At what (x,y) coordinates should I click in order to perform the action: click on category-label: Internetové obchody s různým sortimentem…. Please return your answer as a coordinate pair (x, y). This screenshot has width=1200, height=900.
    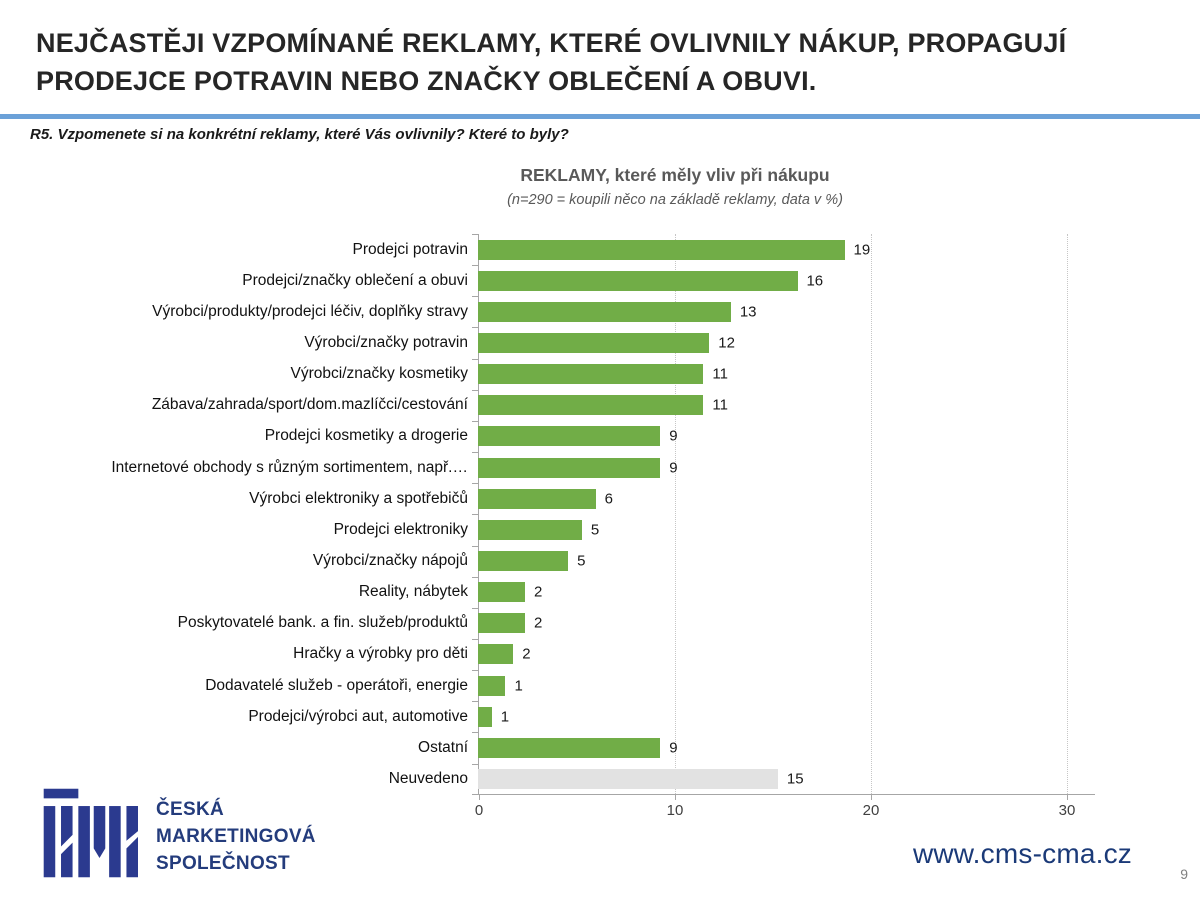
    Looking at the image, I should click on (289, 467).